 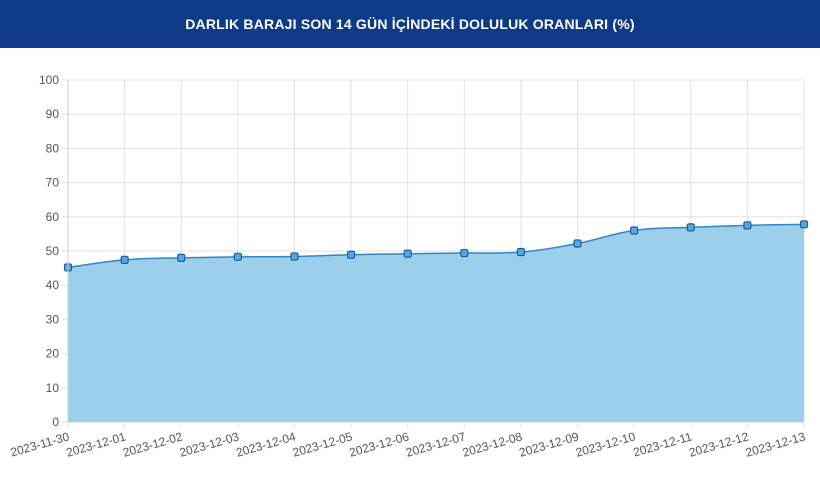 What do you see at coordinates (55, 422) in the screenshot?
I see `y-tick-label: 0` at bounding box center [55, 422].